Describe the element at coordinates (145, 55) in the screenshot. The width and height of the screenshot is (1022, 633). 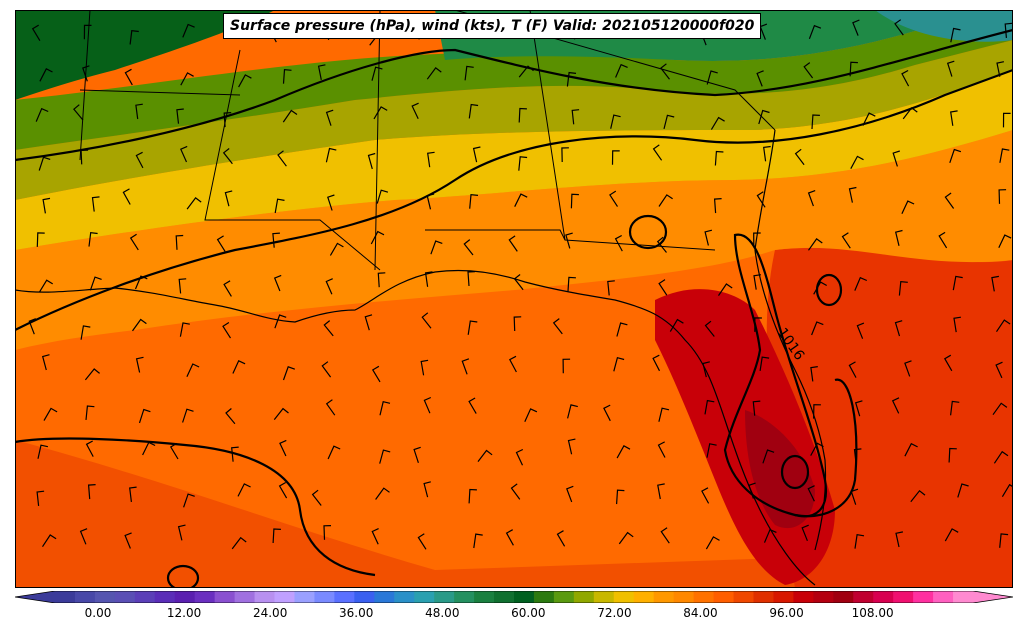
I see `temp-band-darkgreen-nw` at that location.